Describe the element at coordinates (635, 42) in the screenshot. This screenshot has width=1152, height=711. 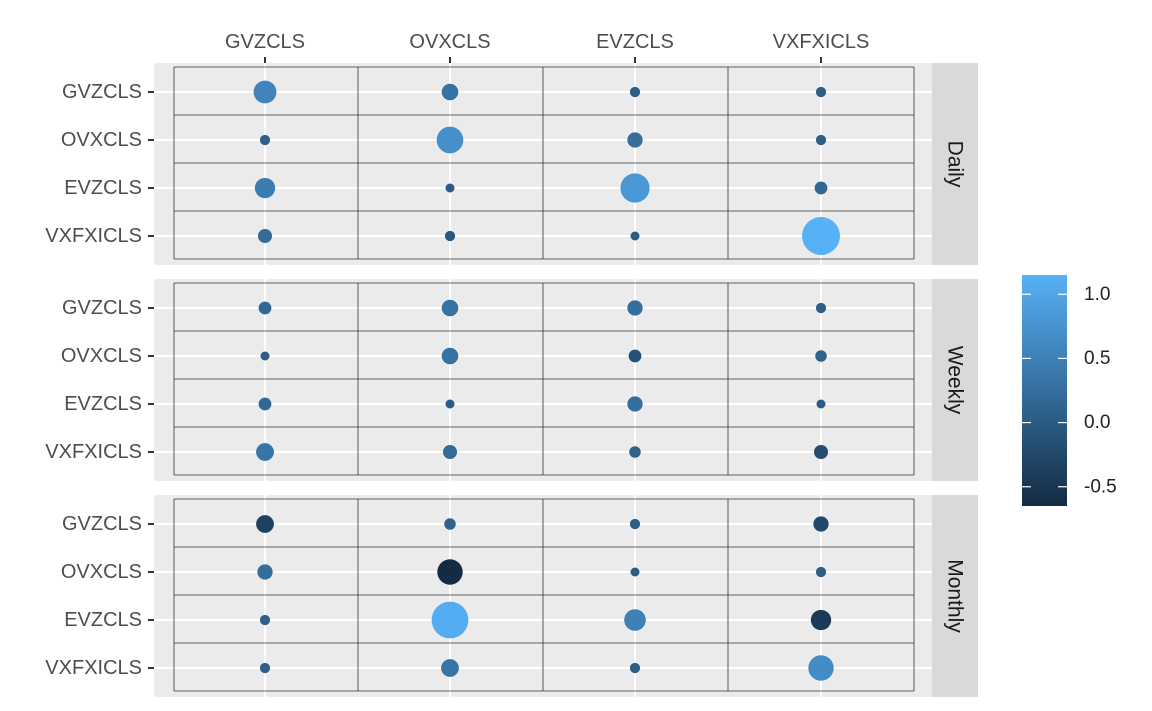
I see `x-axis-tick-label: EVZCLS` at that location.